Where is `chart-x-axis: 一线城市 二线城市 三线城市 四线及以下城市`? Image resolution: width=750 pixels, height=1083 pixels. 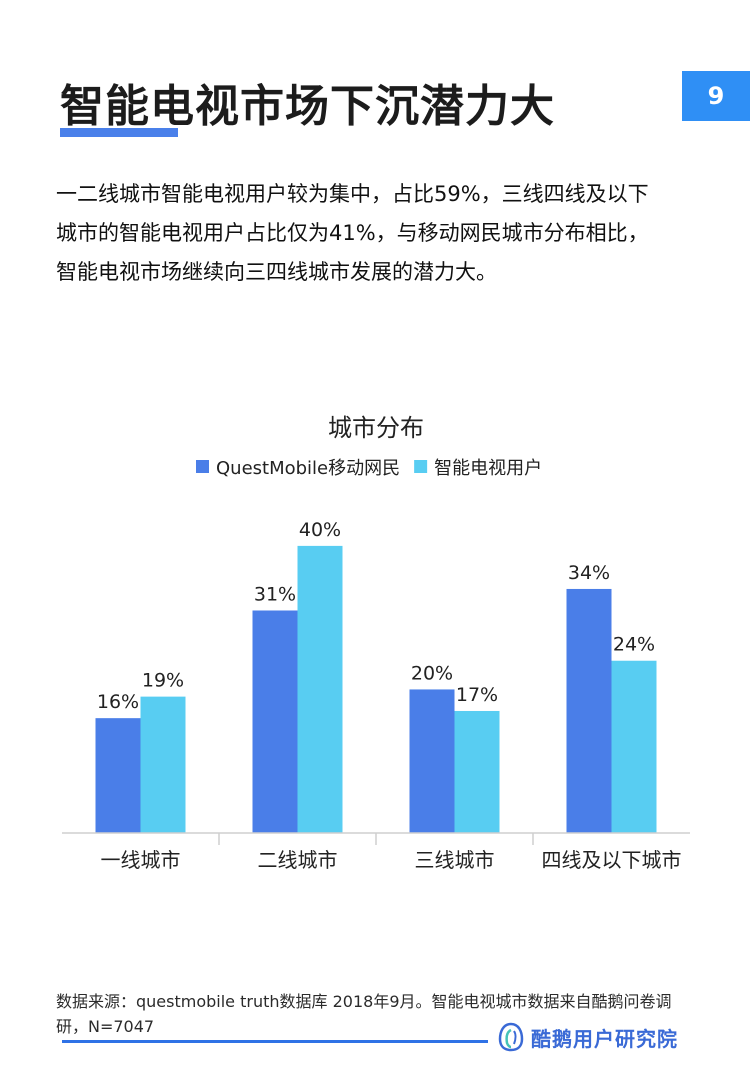
chart-x-axis: 一线城市 二线城市 三线城市 四线及以下城市 is located at coordinates (376, 852).